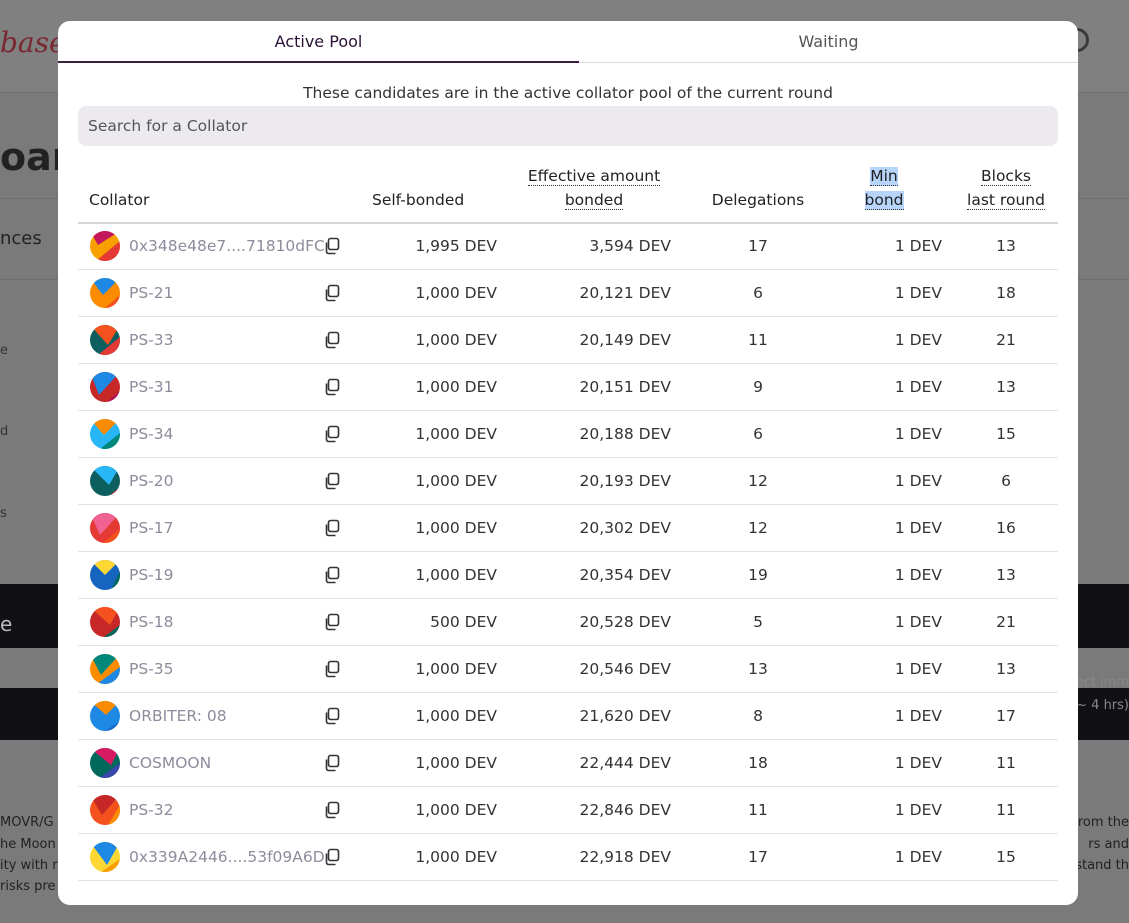 This screenshot has width=1129, height=923. Describe the element at coordinates (6, 624) in the screenshot. I see `background-dark-label: e` at that location.